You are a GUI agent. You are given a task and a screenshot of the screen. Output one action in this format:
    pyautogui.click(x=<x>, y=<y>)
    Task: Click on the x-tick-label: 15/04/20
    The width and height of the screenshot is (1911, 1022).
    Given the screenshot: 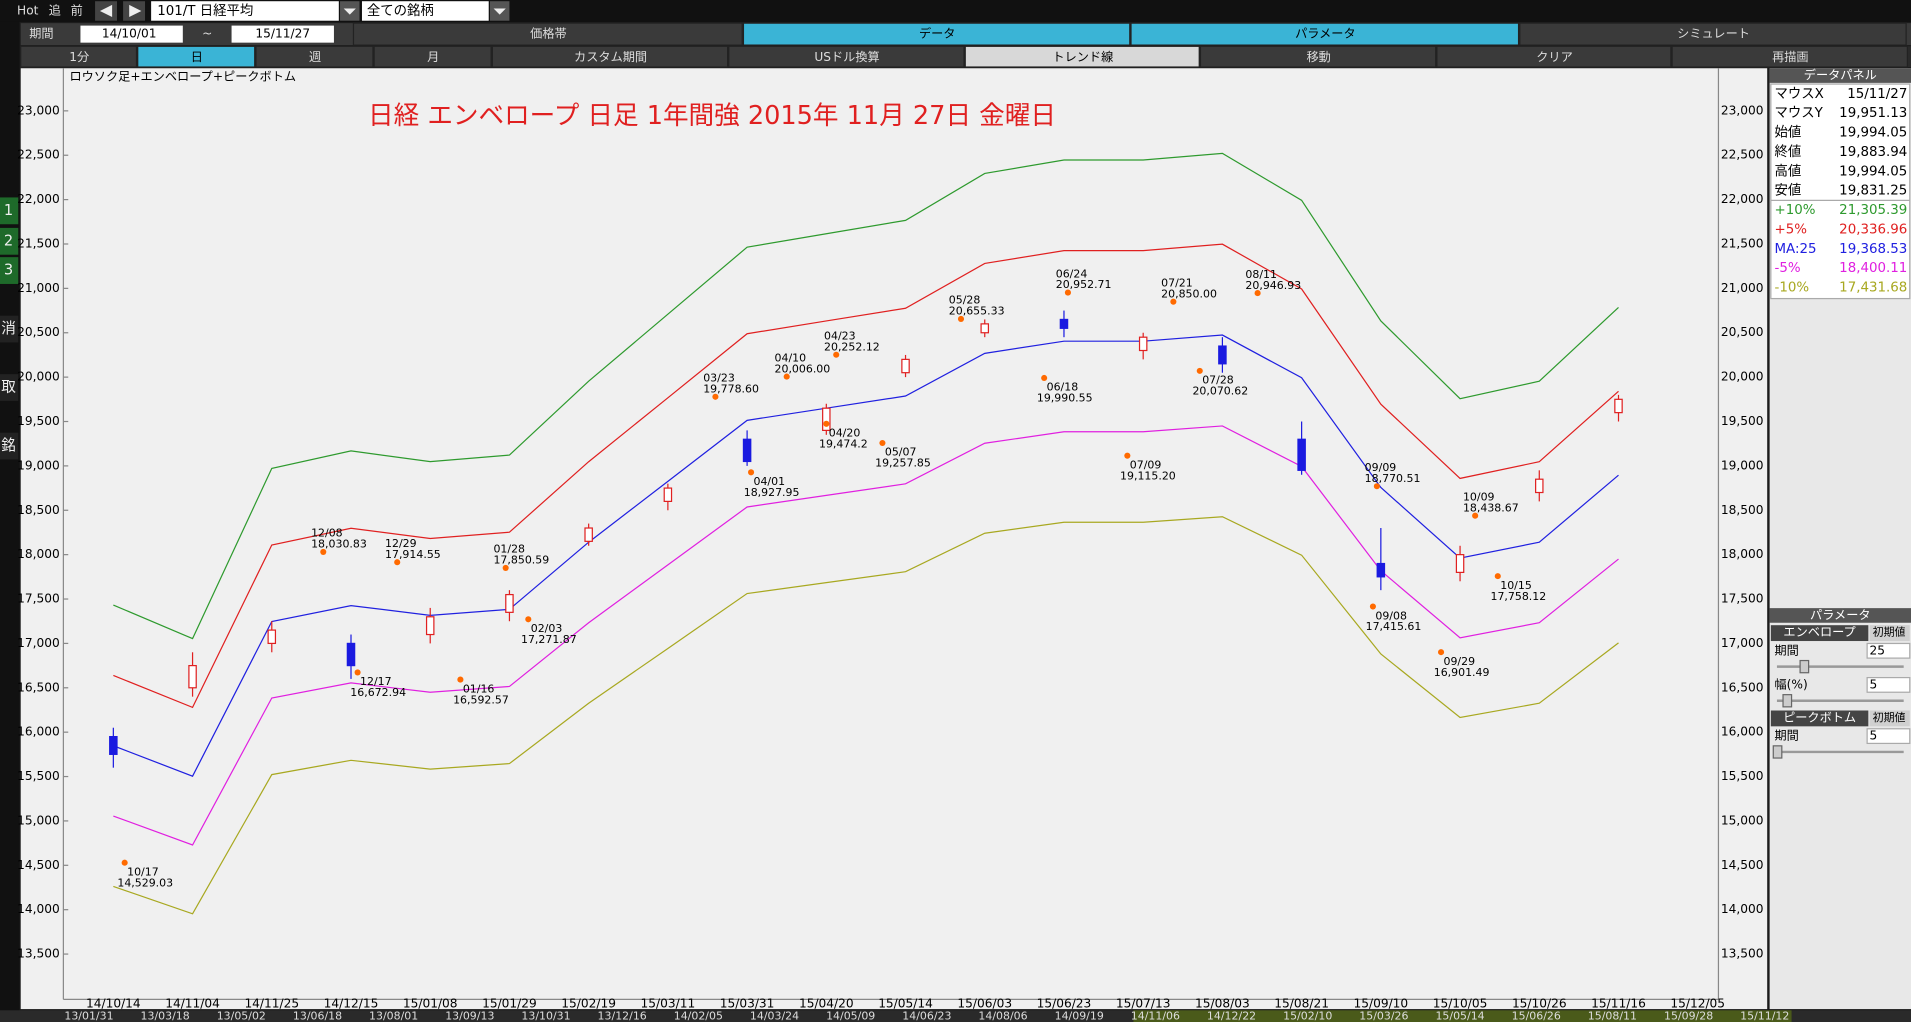 What is the action you would take?
    pyautogui.click(x=826, y=1004)
    